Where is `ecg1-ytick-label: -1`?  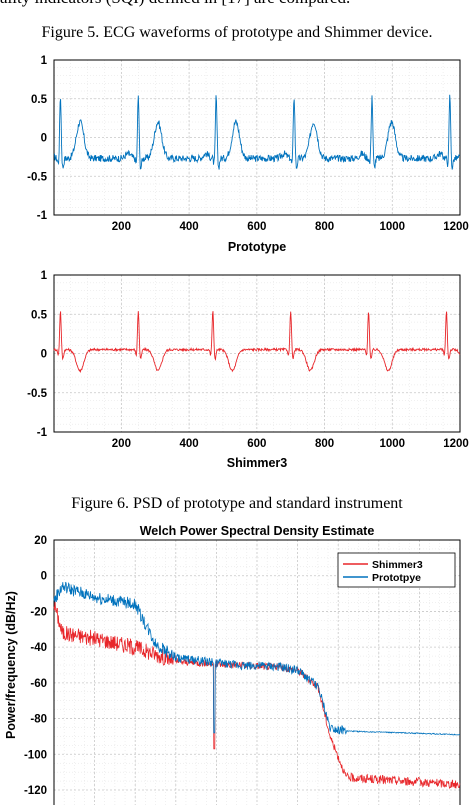 ecg1-ytick-label: -1 is located at coordinates (42, 433).